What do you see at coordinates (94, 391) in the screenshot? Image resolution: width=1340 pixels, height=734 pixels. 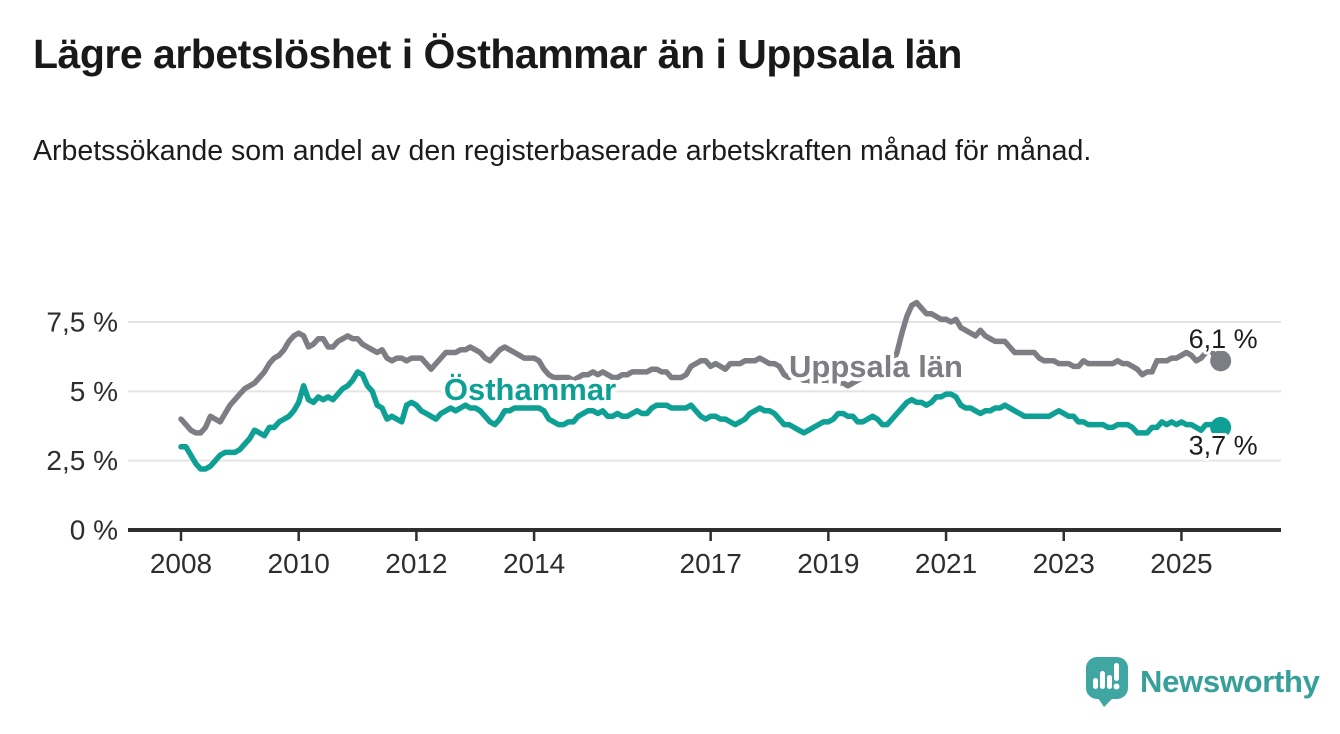 I see `y-axis-label-5: 5 %` at bounding box center [94, 391].